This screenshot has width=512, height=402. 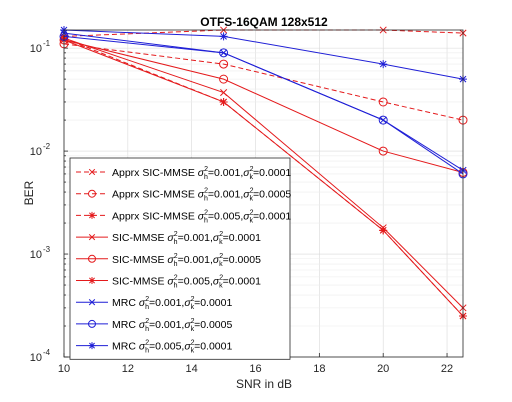 I want to click on y-tick-exponent: -2, so click(x=47, y=146).